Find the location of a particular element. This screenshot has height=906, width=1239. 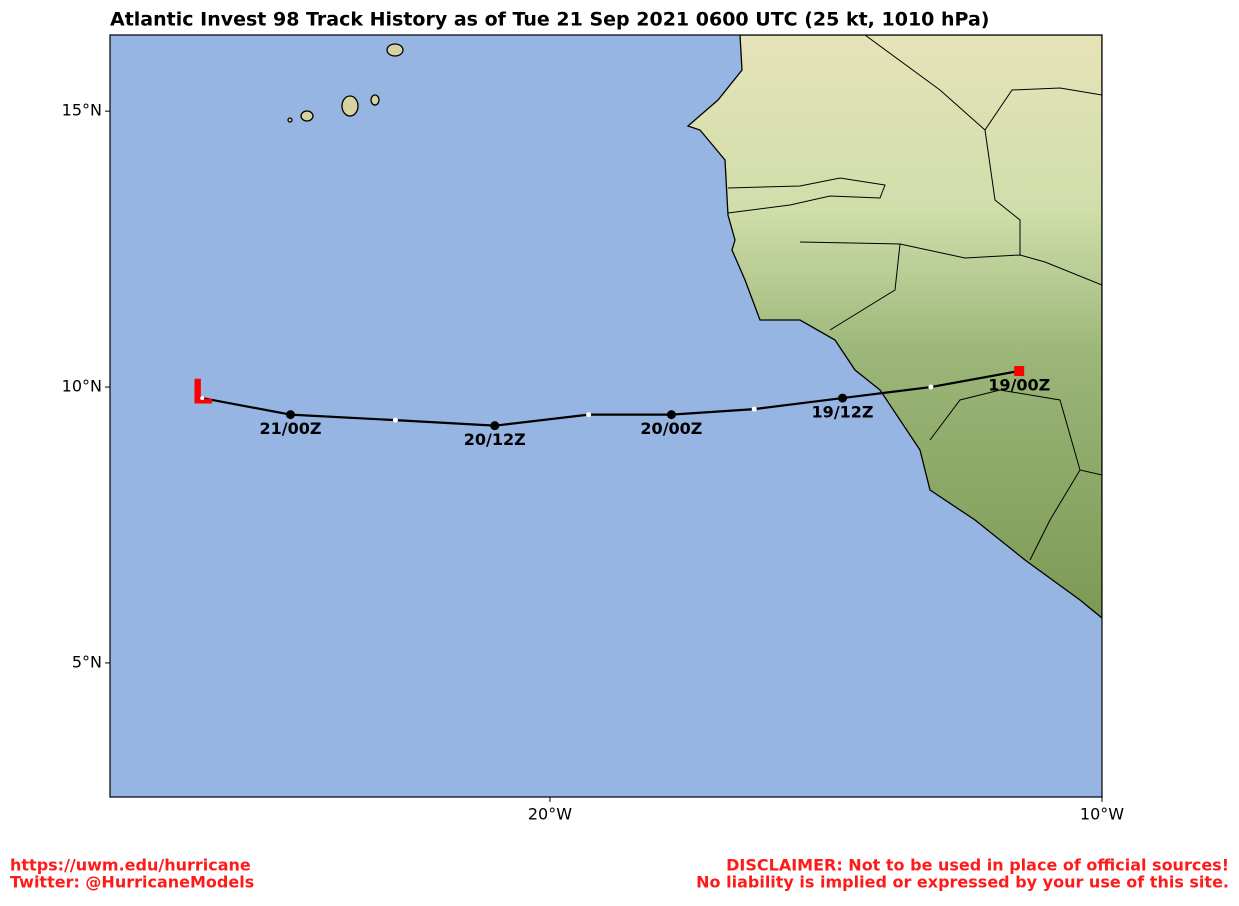

y-tick-label: 10°N is located at coordinates (82, 386).